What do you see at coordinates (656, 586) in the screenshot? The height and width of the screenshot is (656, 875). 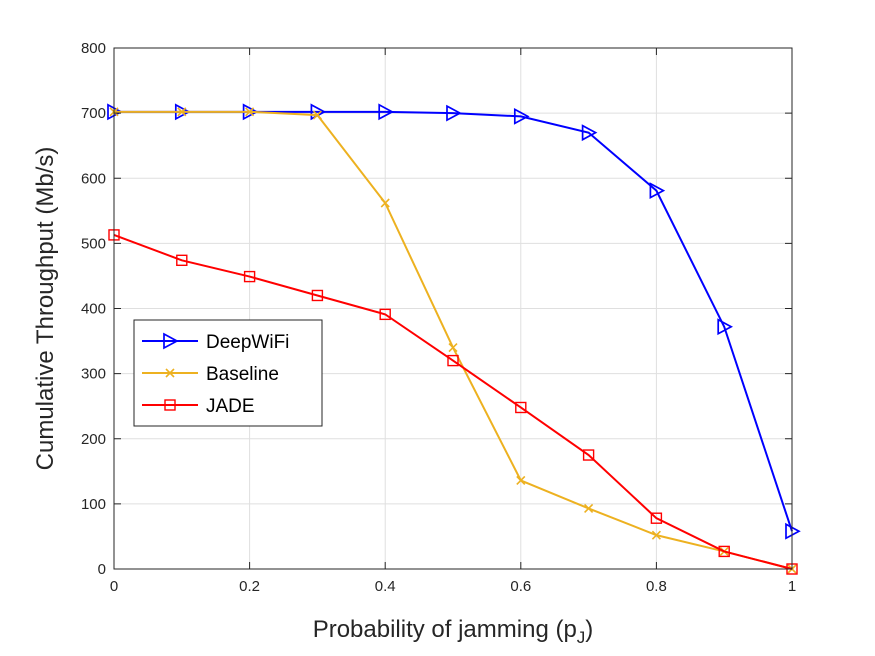 I see `x-tick-label: 0.8` at bounding box center [656, 586].